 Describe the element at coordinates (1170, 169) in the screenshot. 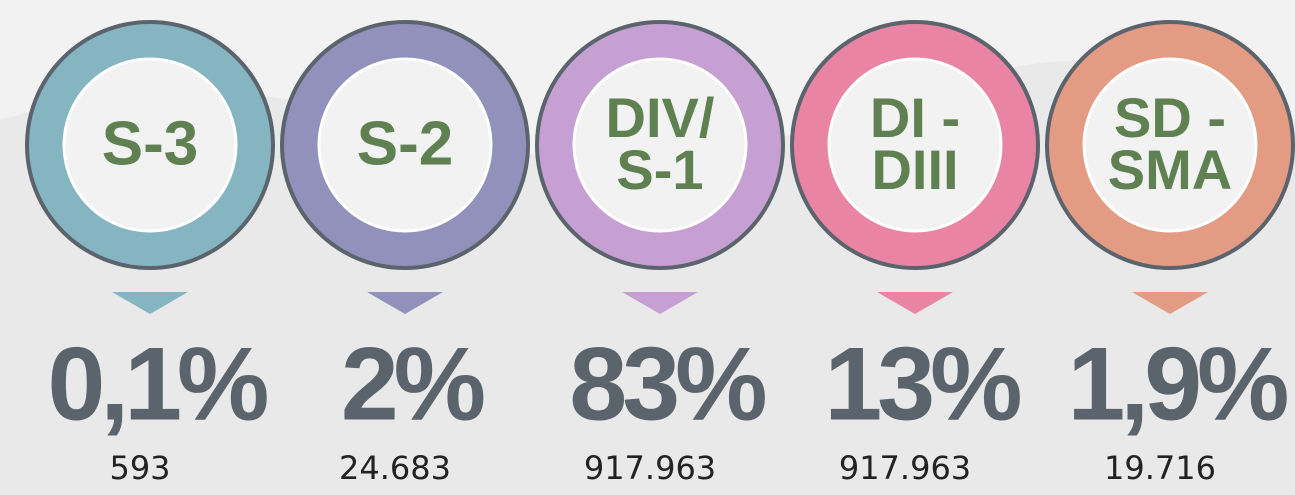

I see `level-label: SMA` at that location.